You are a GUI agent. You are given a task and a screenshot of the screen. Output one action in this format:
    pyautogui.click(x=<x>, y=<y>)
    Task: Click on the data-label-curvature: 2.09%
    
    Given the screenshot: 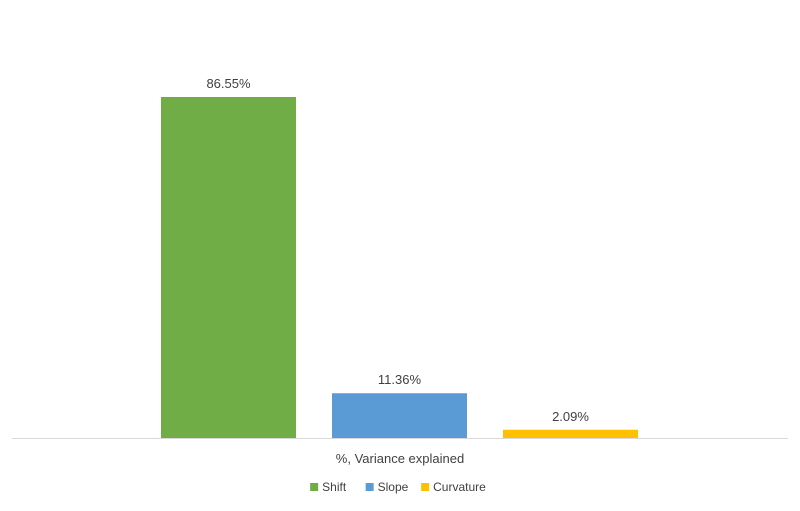 What is the action you would take?
    pyautogui.click(x=570, y=416)
    